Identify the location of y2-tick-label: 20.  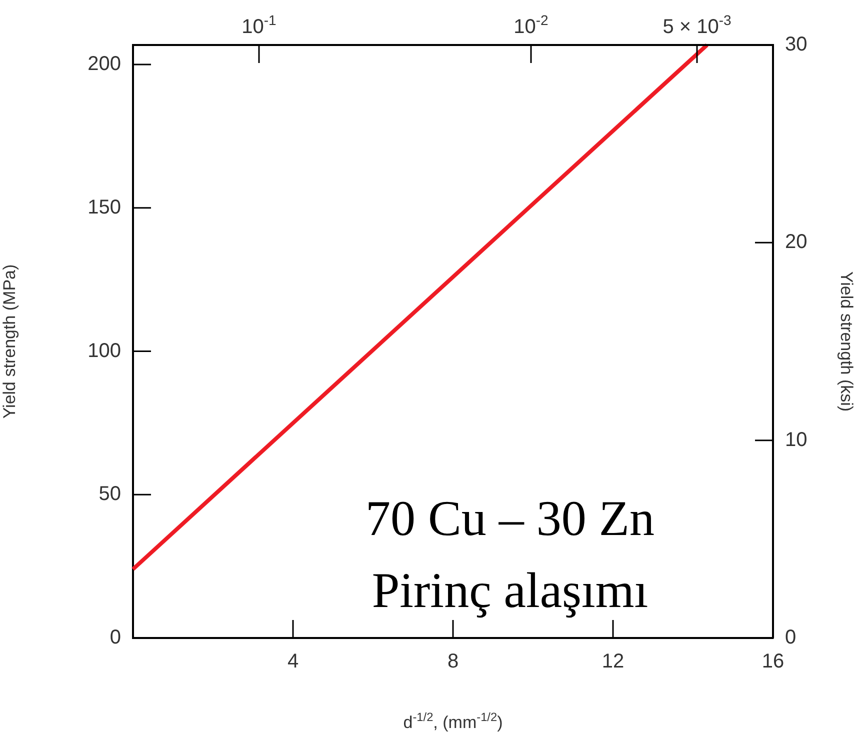
(796, 242).